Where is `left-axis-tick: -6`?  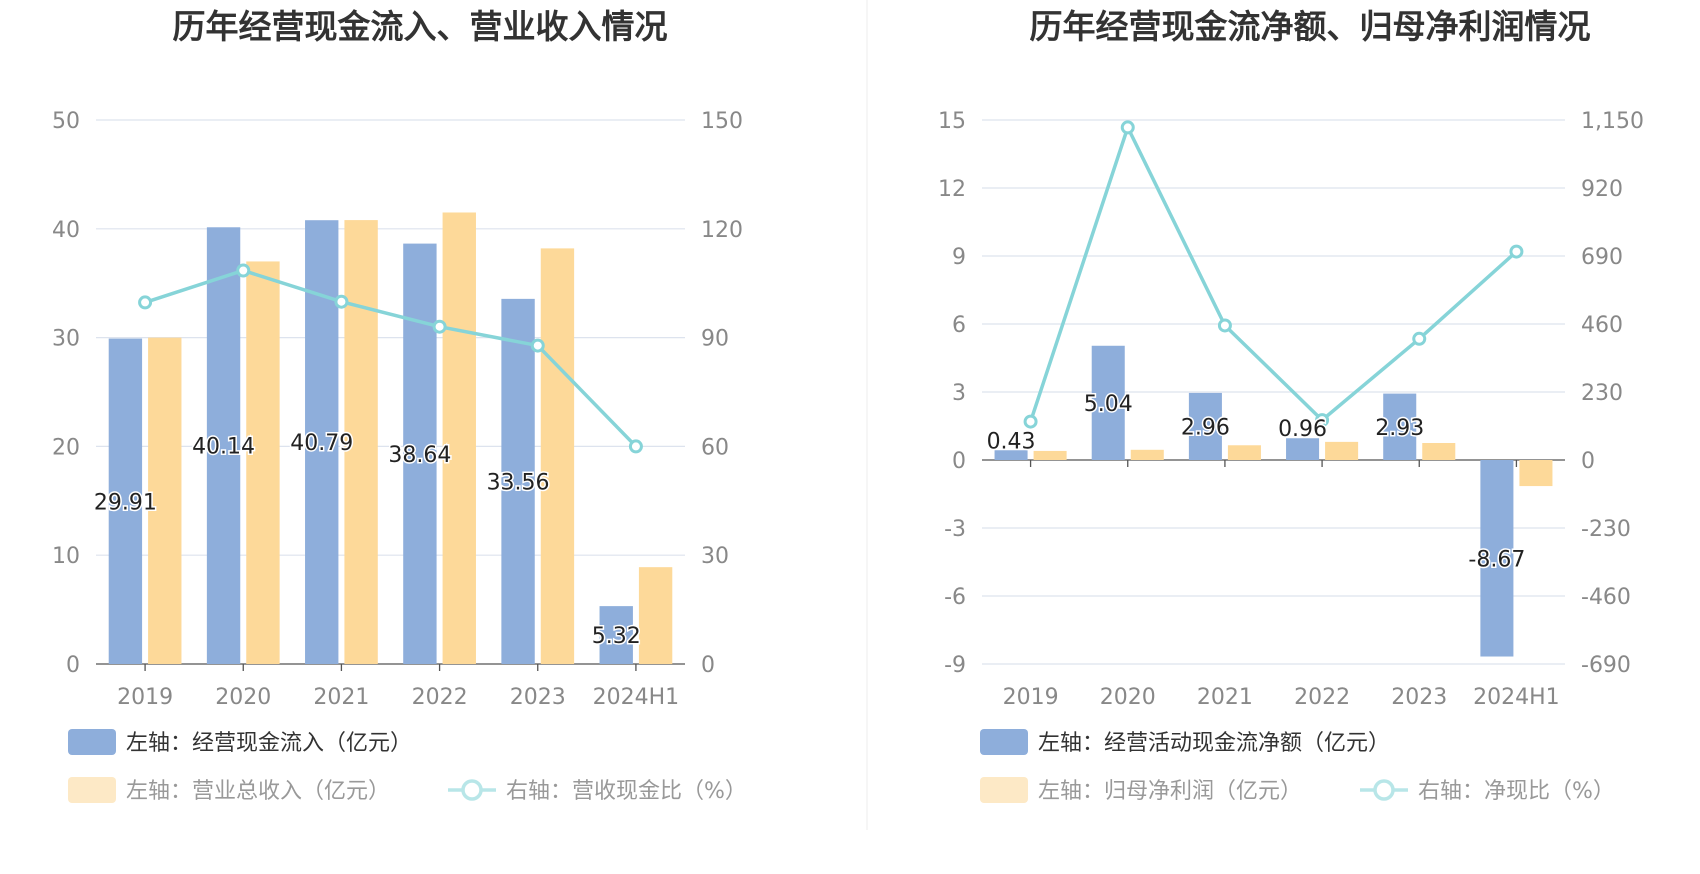 left-axis-tick: -6 is located at coordinates (955, 597).